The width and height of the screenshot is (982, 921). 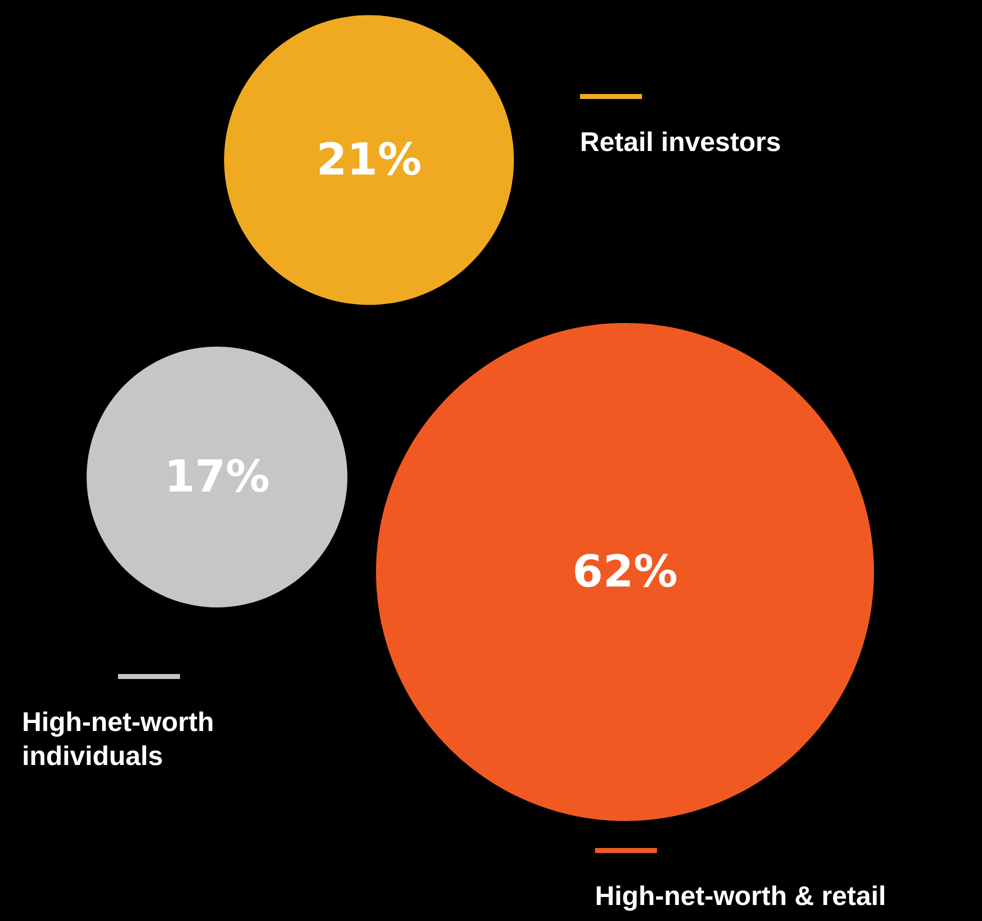 I want to click on category-label: High-net-worth individuals, so click(x=118, y=739).